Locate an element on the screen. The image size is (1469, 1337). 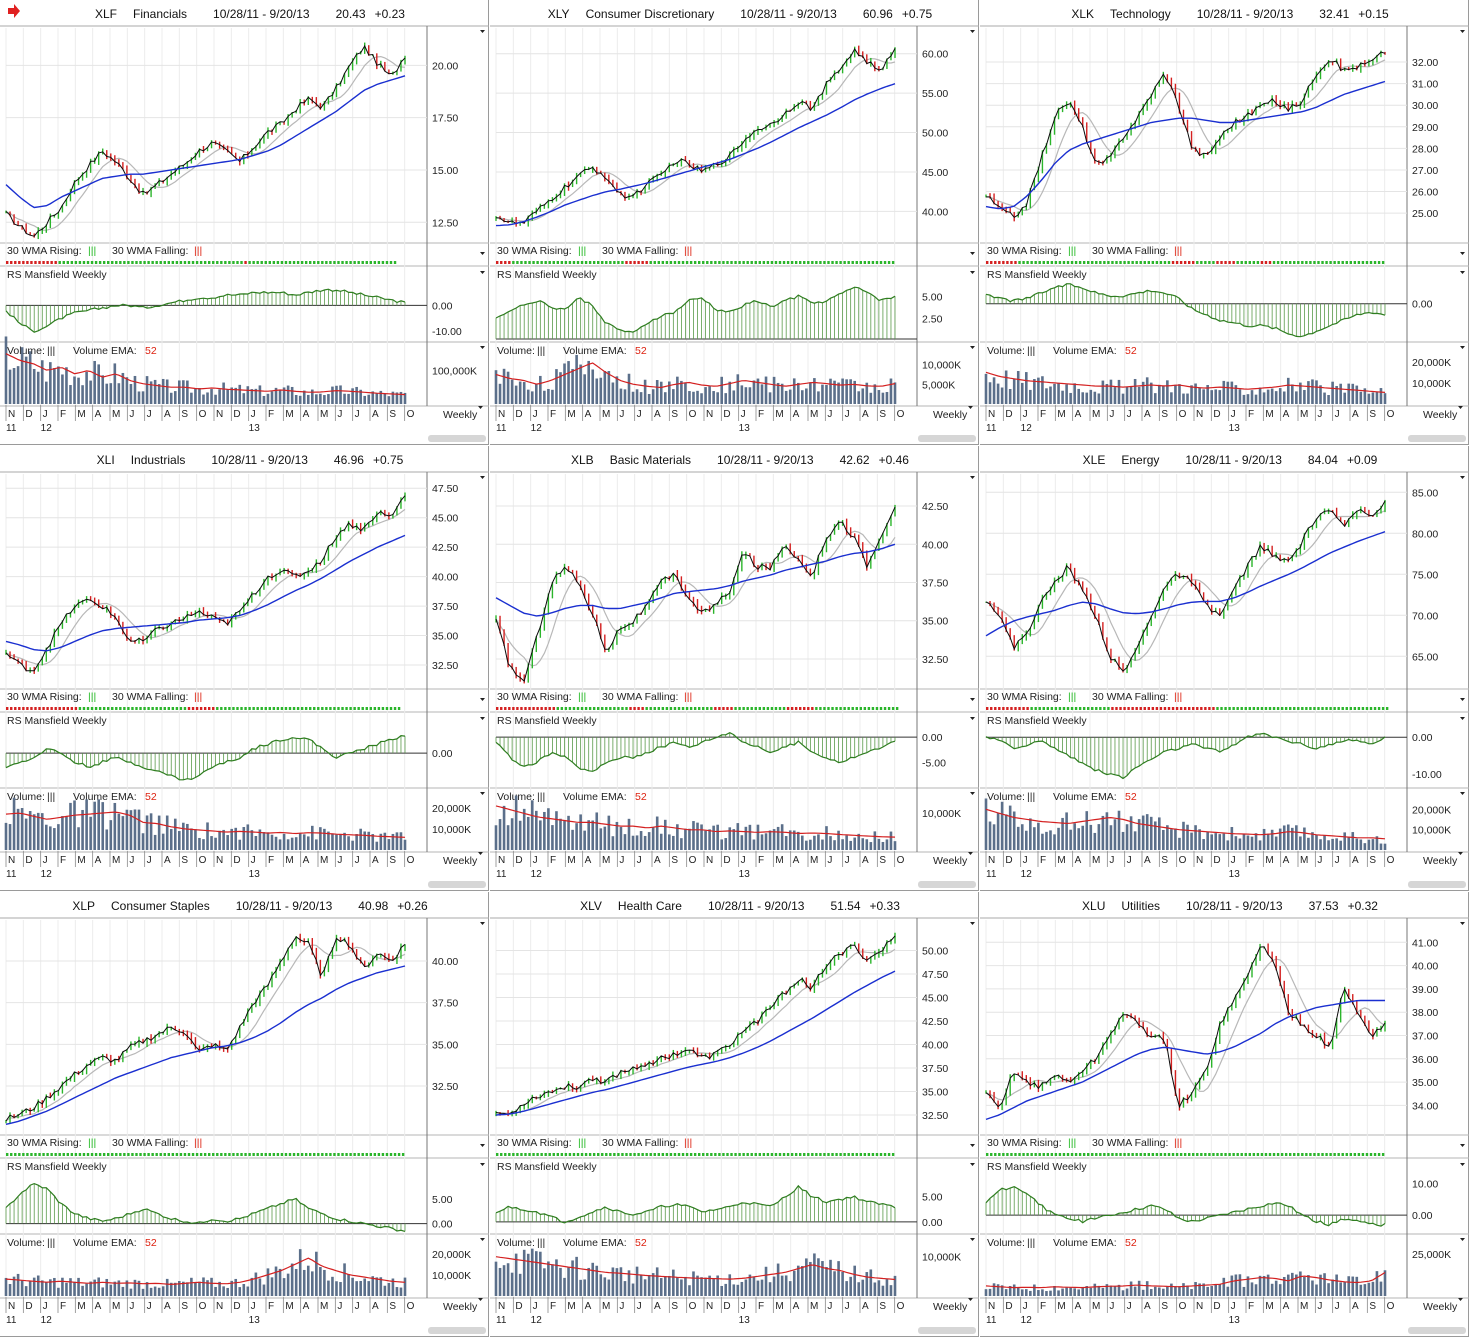
price-tick-label: 40.00 is located at coordinates (445, 578).